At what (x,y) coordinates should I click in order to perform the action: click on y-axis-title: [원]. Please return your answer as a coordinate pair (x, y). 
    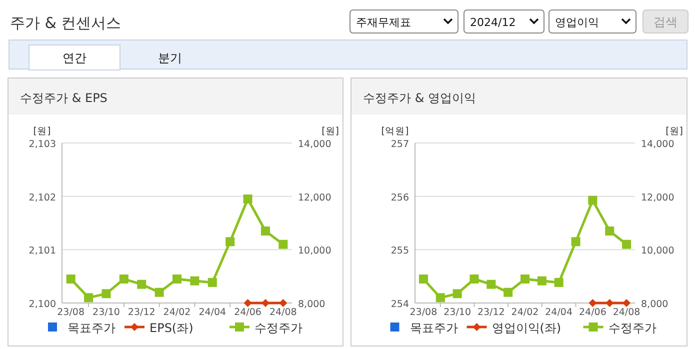
    Looking at the image, I should click on (42, 131).